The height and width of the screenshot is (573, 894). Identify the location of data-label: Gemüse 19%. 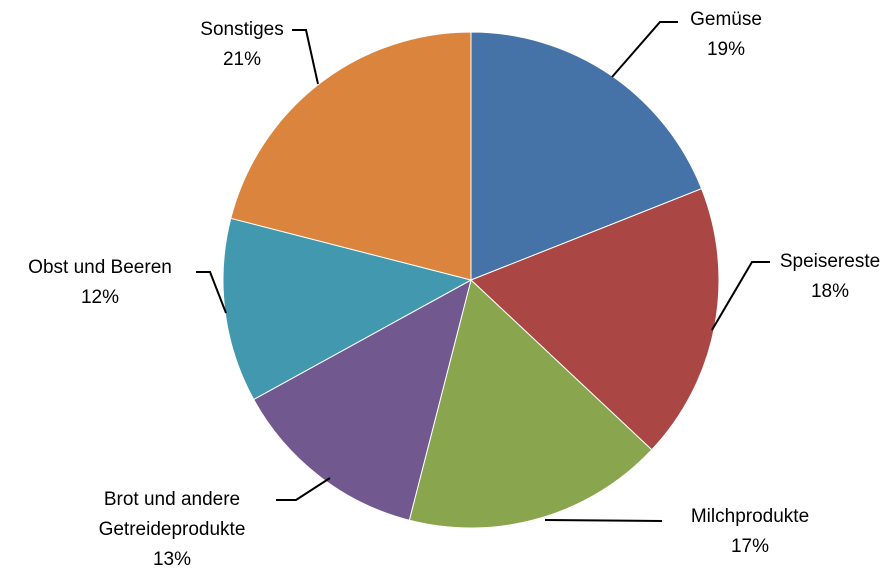
(726, 35).